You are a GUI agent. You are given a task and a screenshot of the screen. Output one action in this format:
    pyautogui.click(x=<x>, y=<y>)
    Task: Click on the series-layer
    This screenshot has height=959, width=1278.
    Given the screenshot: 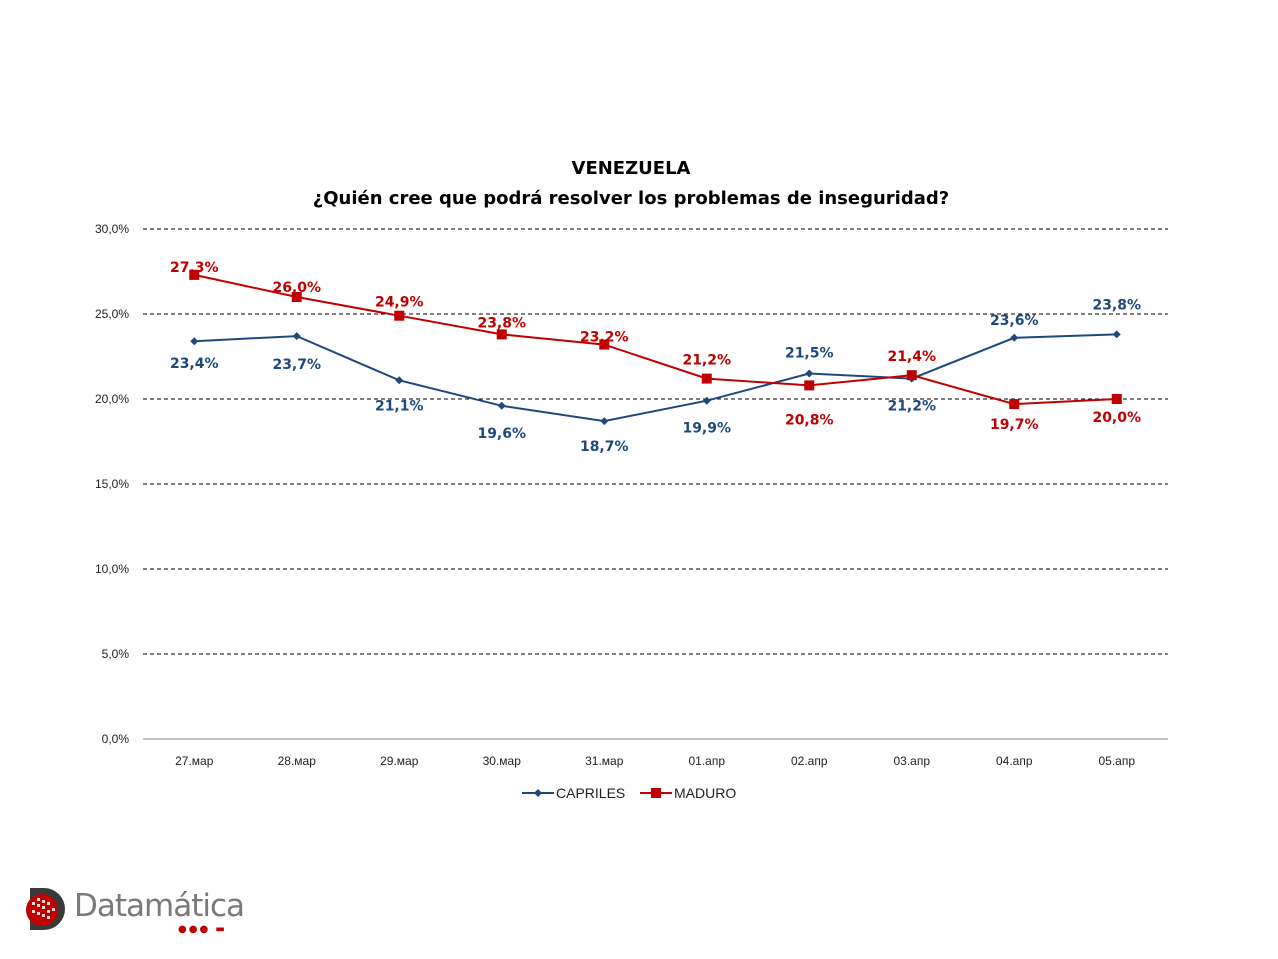 What is the action you would take?
    pyautogui.click(x=655, y=347)
    